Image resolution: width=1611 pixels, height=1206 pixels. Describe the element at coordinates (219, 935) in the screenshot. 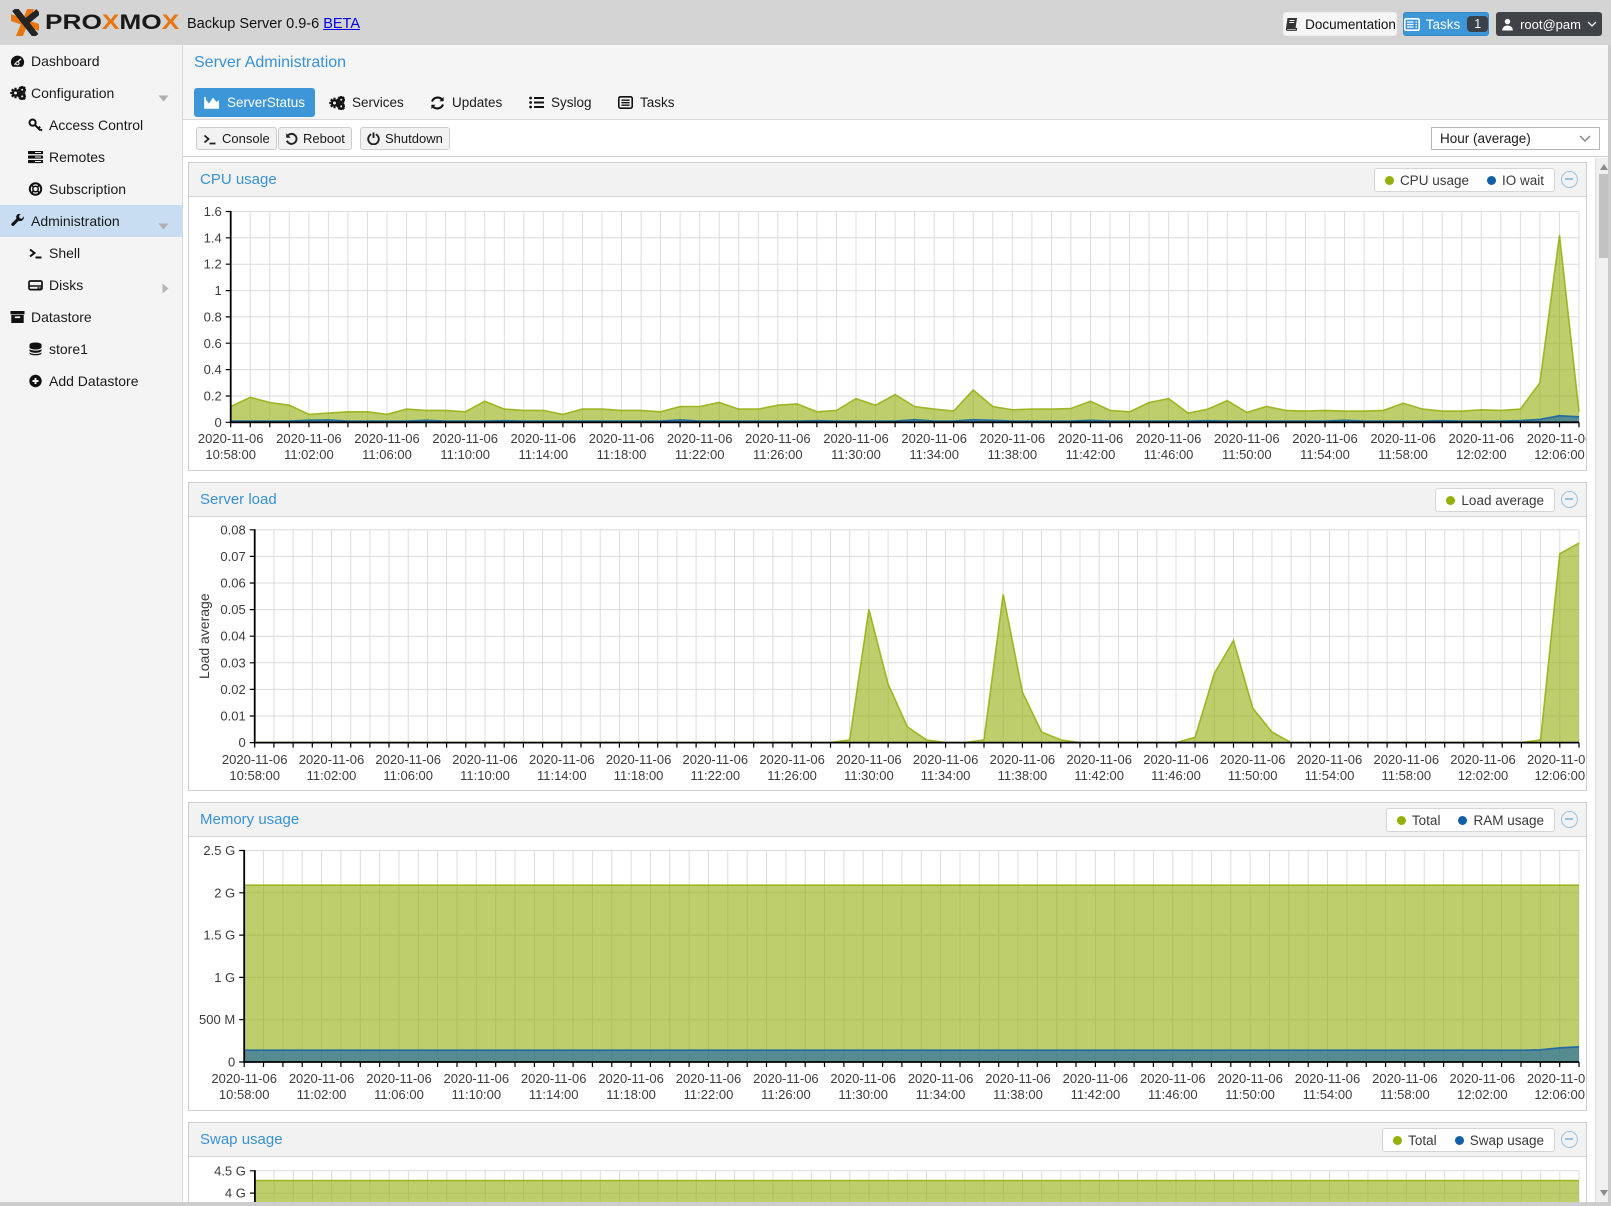

I see `svg-text: 1.5 G` at that location.